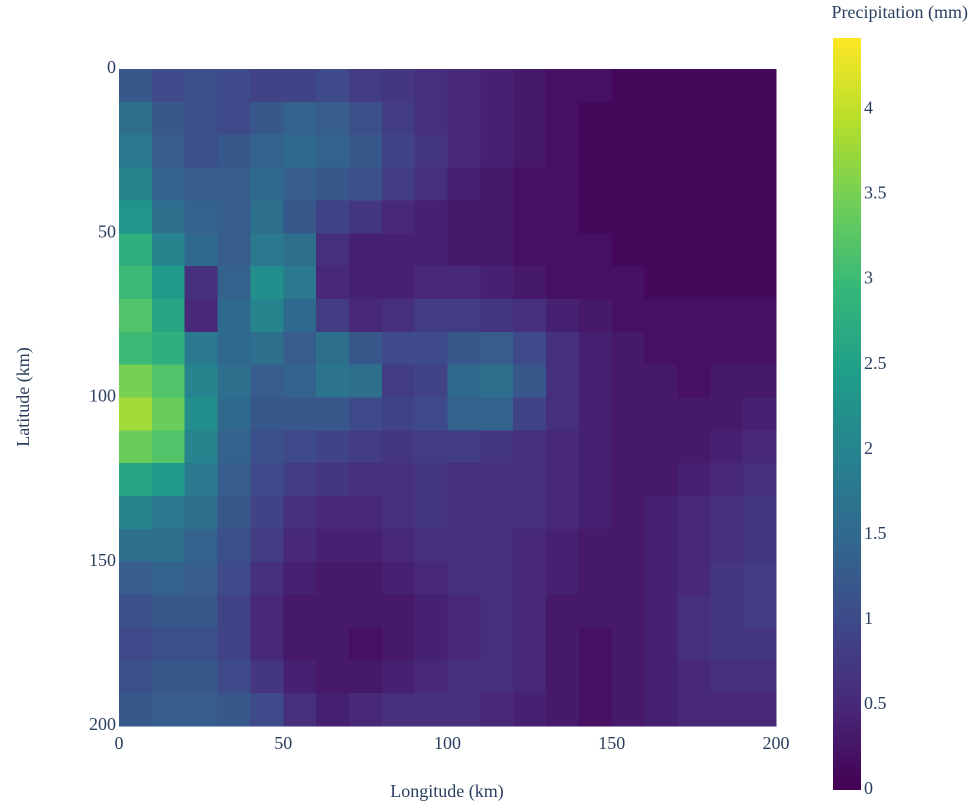 This screenshot has height=806, width=971. What do you see at coordinates (875, 193) in the screenshot?
I see `colorbar-tick-label: 3.5` at bounding box center [875, 193].